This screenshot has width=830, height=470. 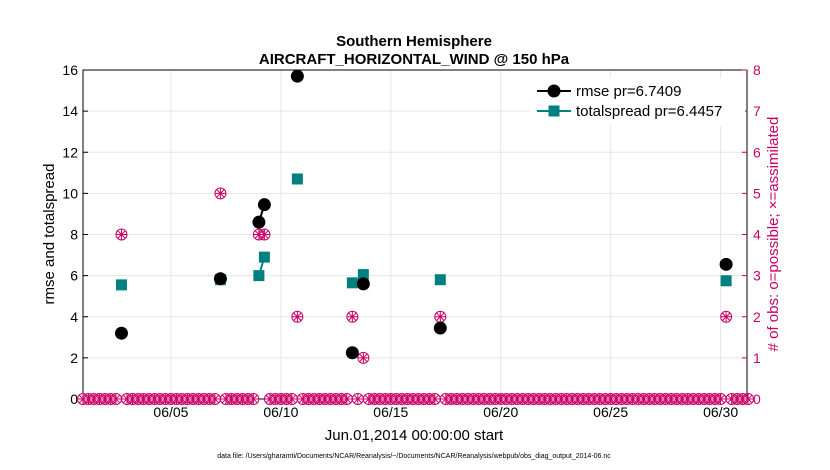 I want to click on legend: rmse pr=6.7409 totalspread pr=6.4457, so click(x=637, y=102).